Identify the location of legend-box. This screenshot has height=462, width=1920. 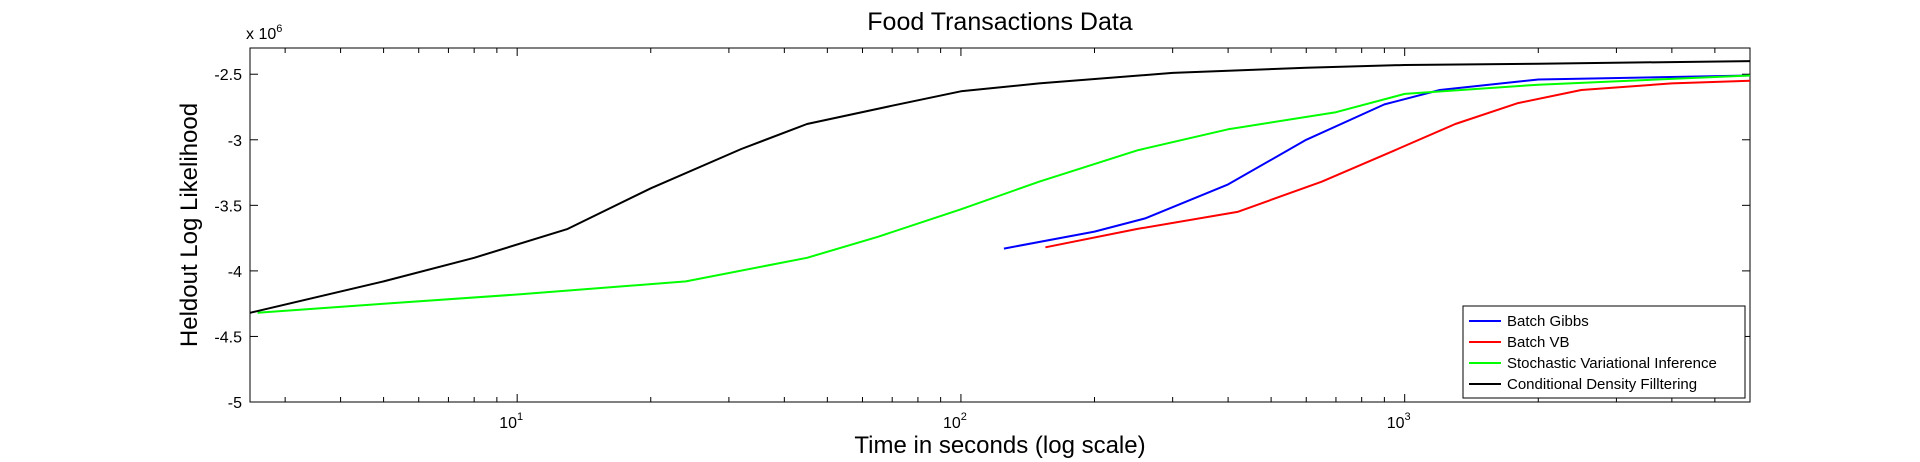
(1604, 352).